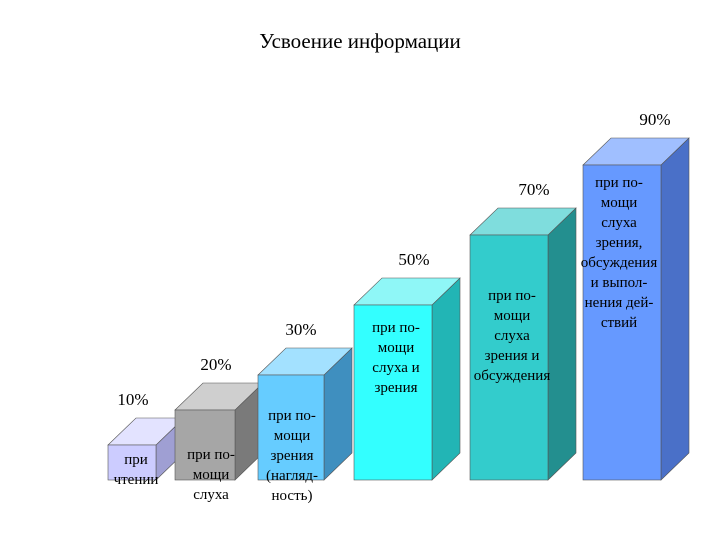 The width and height of the screenshot is (720, 540). I want to click on category-label-3: при по-мощи зрения (нагляд-ность), so click(292, 456).